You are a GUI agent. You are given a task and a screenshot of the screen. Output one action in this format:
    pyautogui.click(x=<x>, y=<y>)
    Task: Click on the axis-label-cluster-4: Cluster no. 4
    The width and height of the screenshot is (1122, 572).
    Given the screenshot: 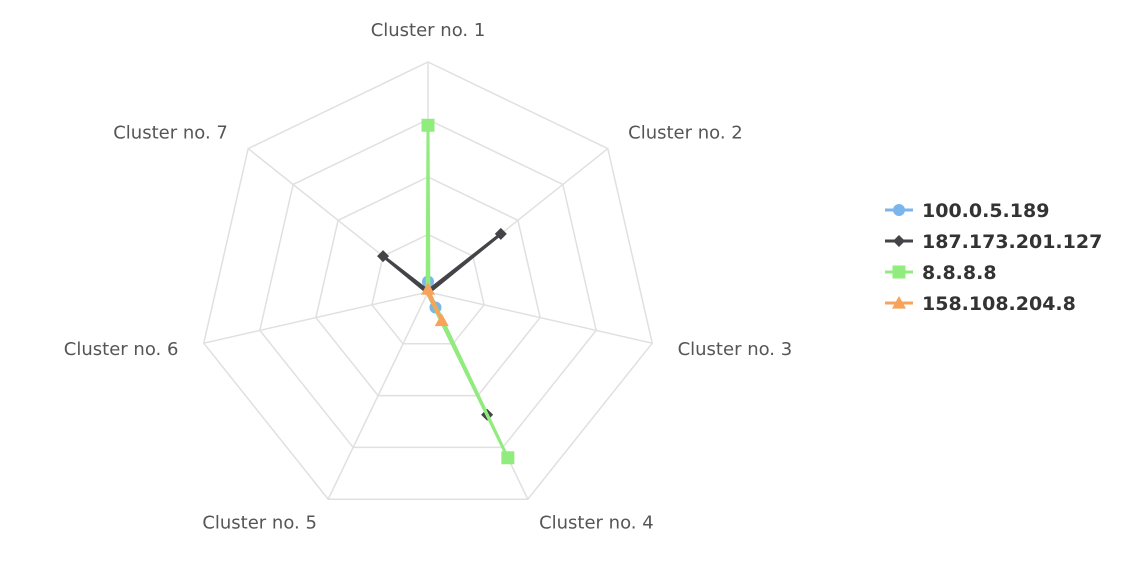 What is the action you would take?
    pyautogui.click(x=596, y=523)
    